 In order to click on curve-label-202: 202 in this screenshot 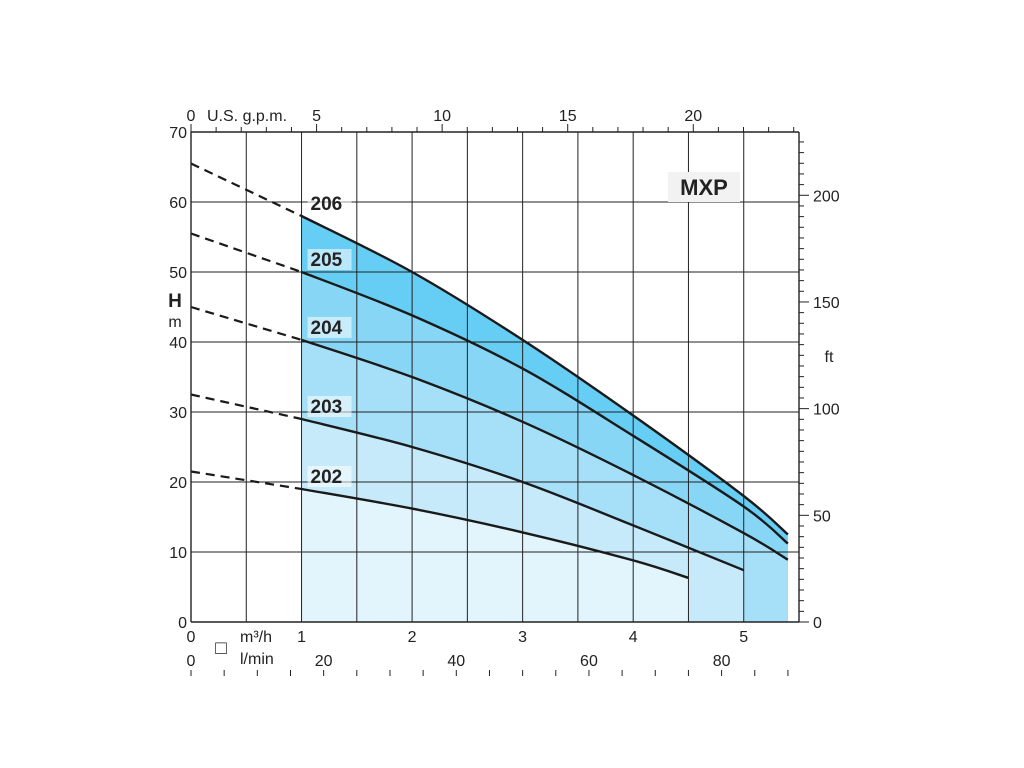, I will do `click(327, 477)`.